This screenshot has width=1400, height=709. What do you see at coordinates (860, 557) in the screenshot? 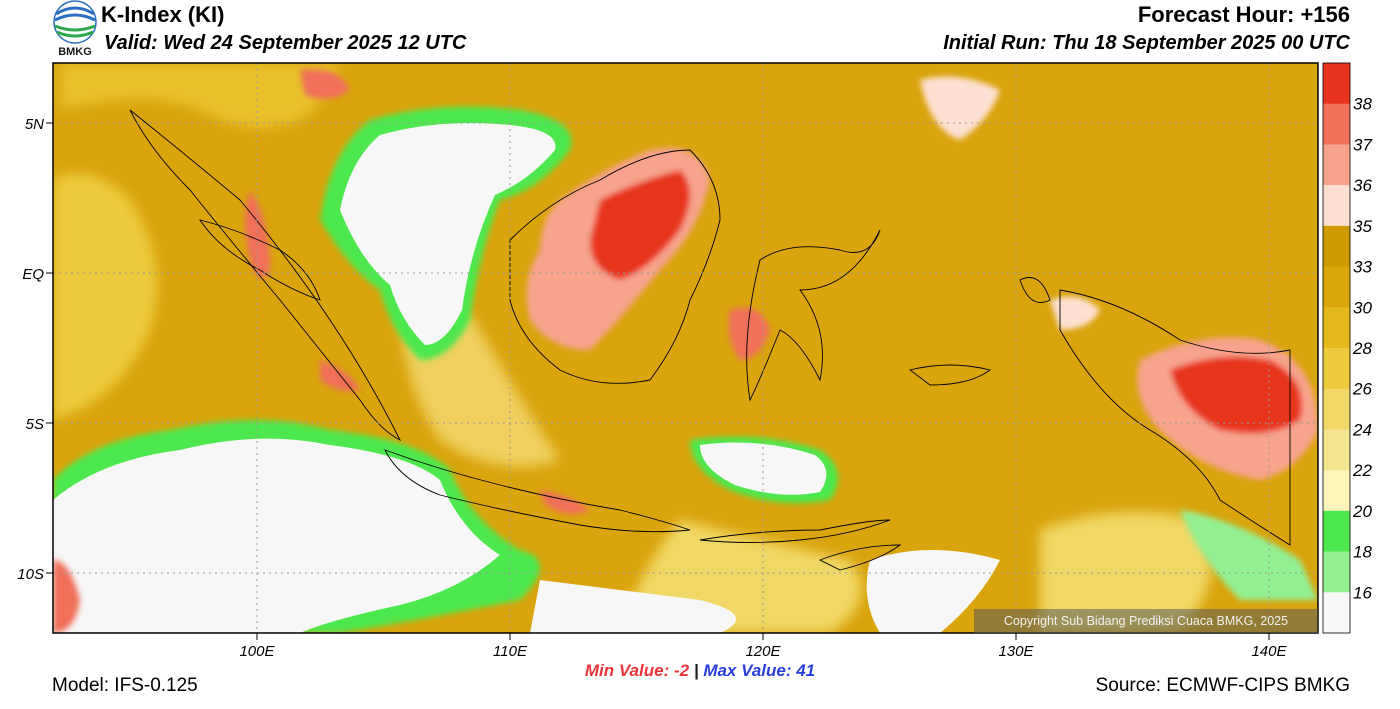
I see `timor-coast` at bounding box center [860, 557].